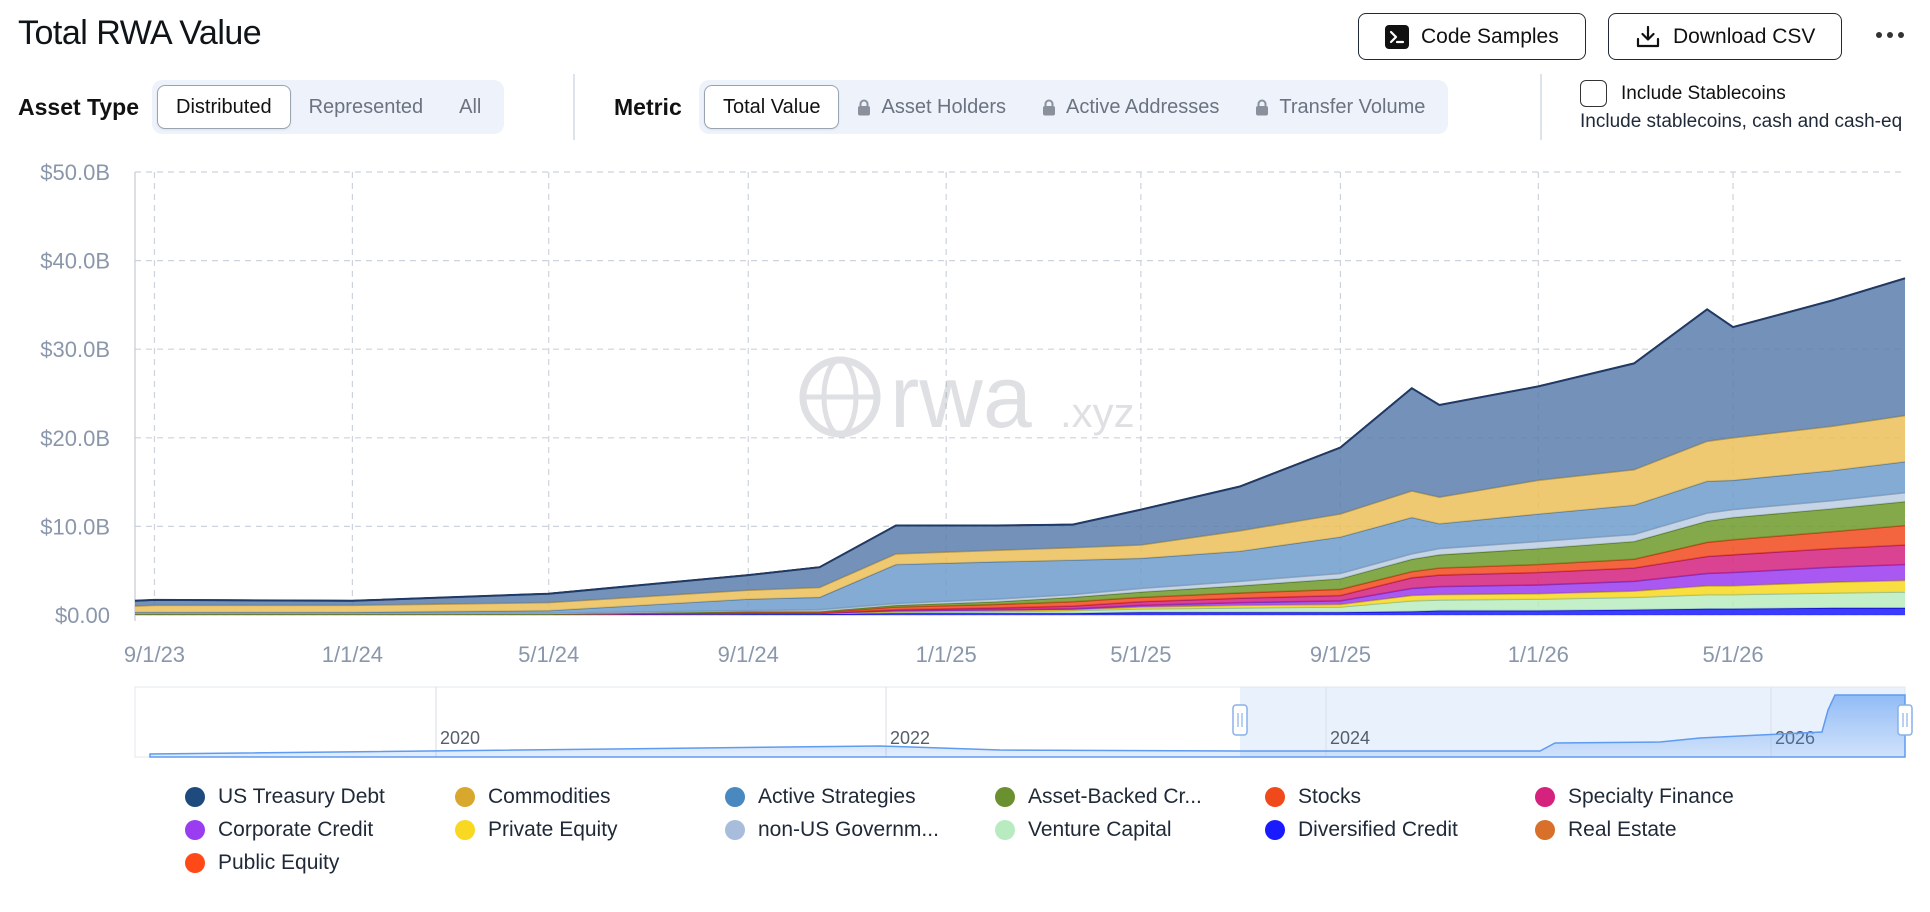 Image resolution: width=1930 pixels, height=912 pixels. I want to click on y-tick-label: $20.0B, so click(75, 438).